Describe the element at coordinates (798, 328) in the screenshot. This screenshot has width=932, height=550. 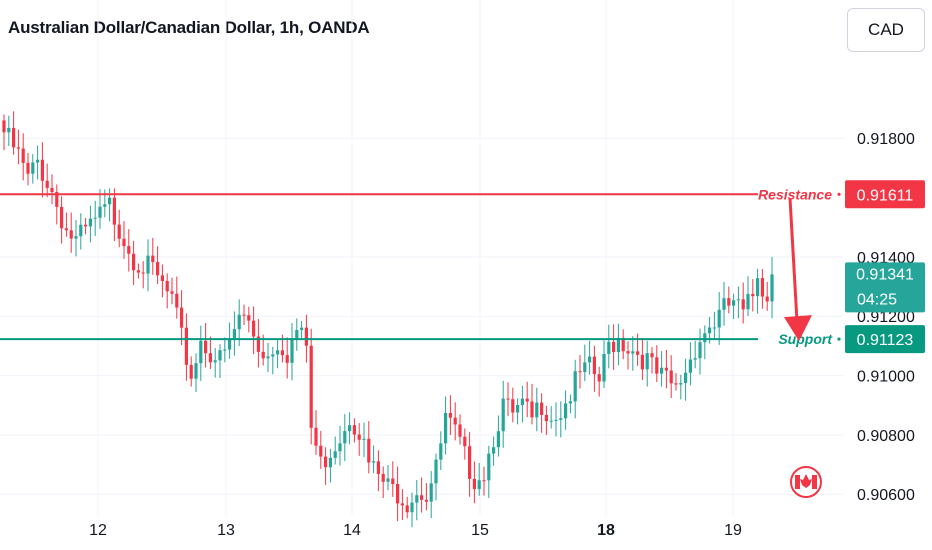
I see `arrow-head` at that location.